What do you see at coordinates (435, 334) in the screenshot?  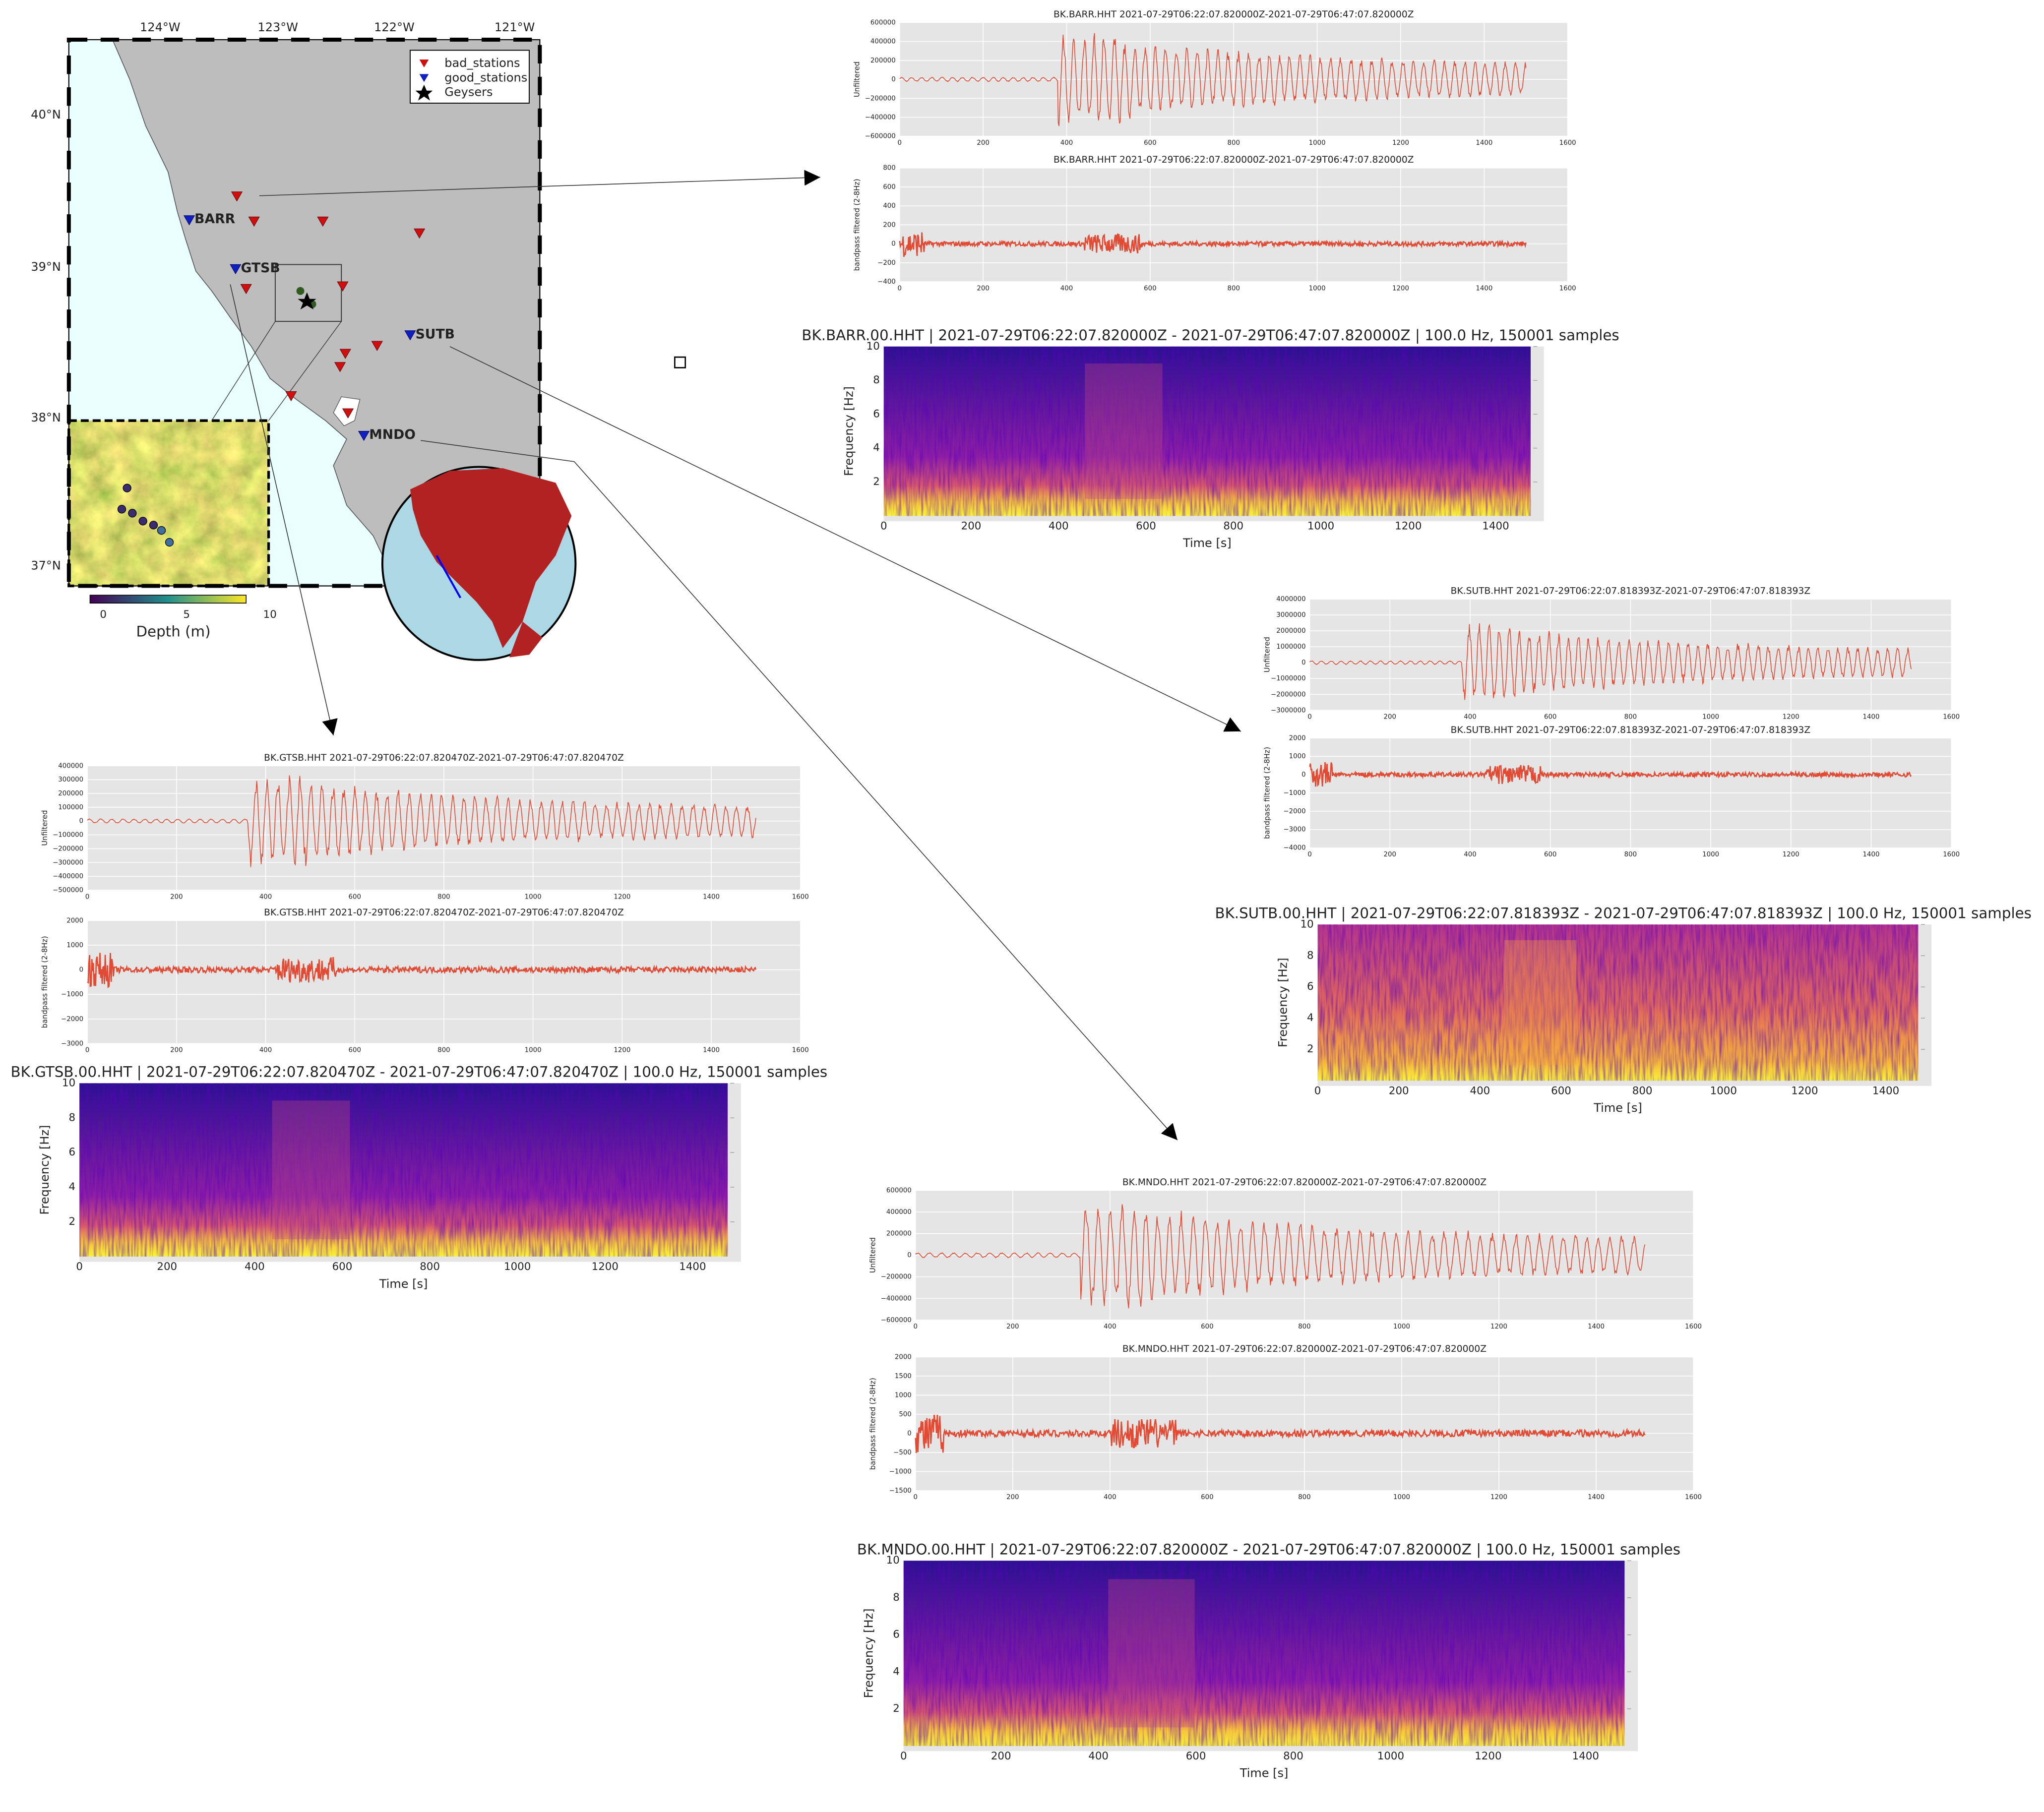 I see `station-label: SUTB` at bounding box center [435, 334].